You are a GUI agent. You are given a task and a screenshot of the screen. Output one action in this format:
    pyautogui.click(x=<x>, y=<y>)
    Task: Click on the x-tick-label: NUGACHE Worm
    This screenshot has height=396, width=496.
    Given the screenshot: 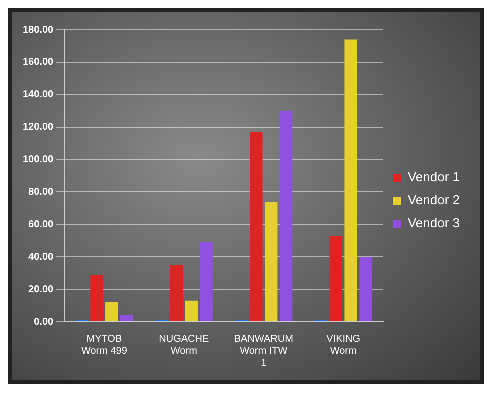 What is the action you would take?
    pyautogui.click(x=184, y=345)
    